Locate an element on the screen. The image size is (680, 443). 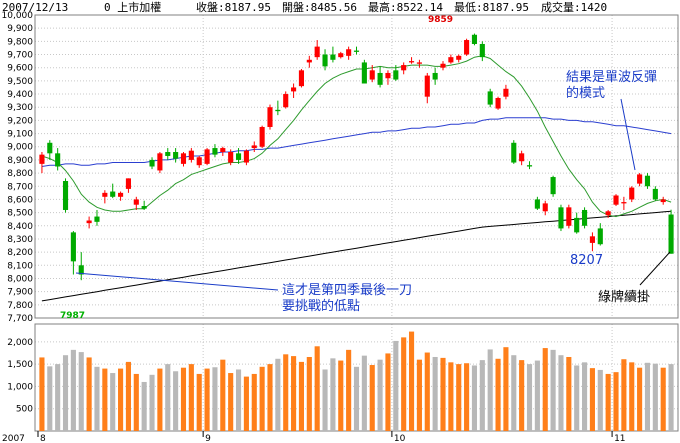
annotation-q4-low-pointer is located at coordinates (177, 281).